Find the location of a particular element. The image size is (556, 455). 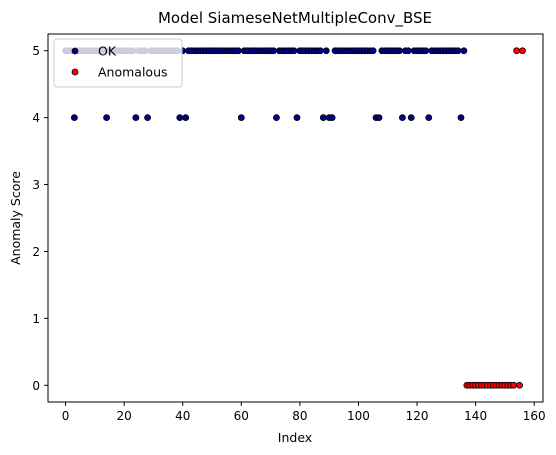

legend-marker-anomalous is located at coordinates (75, 72).